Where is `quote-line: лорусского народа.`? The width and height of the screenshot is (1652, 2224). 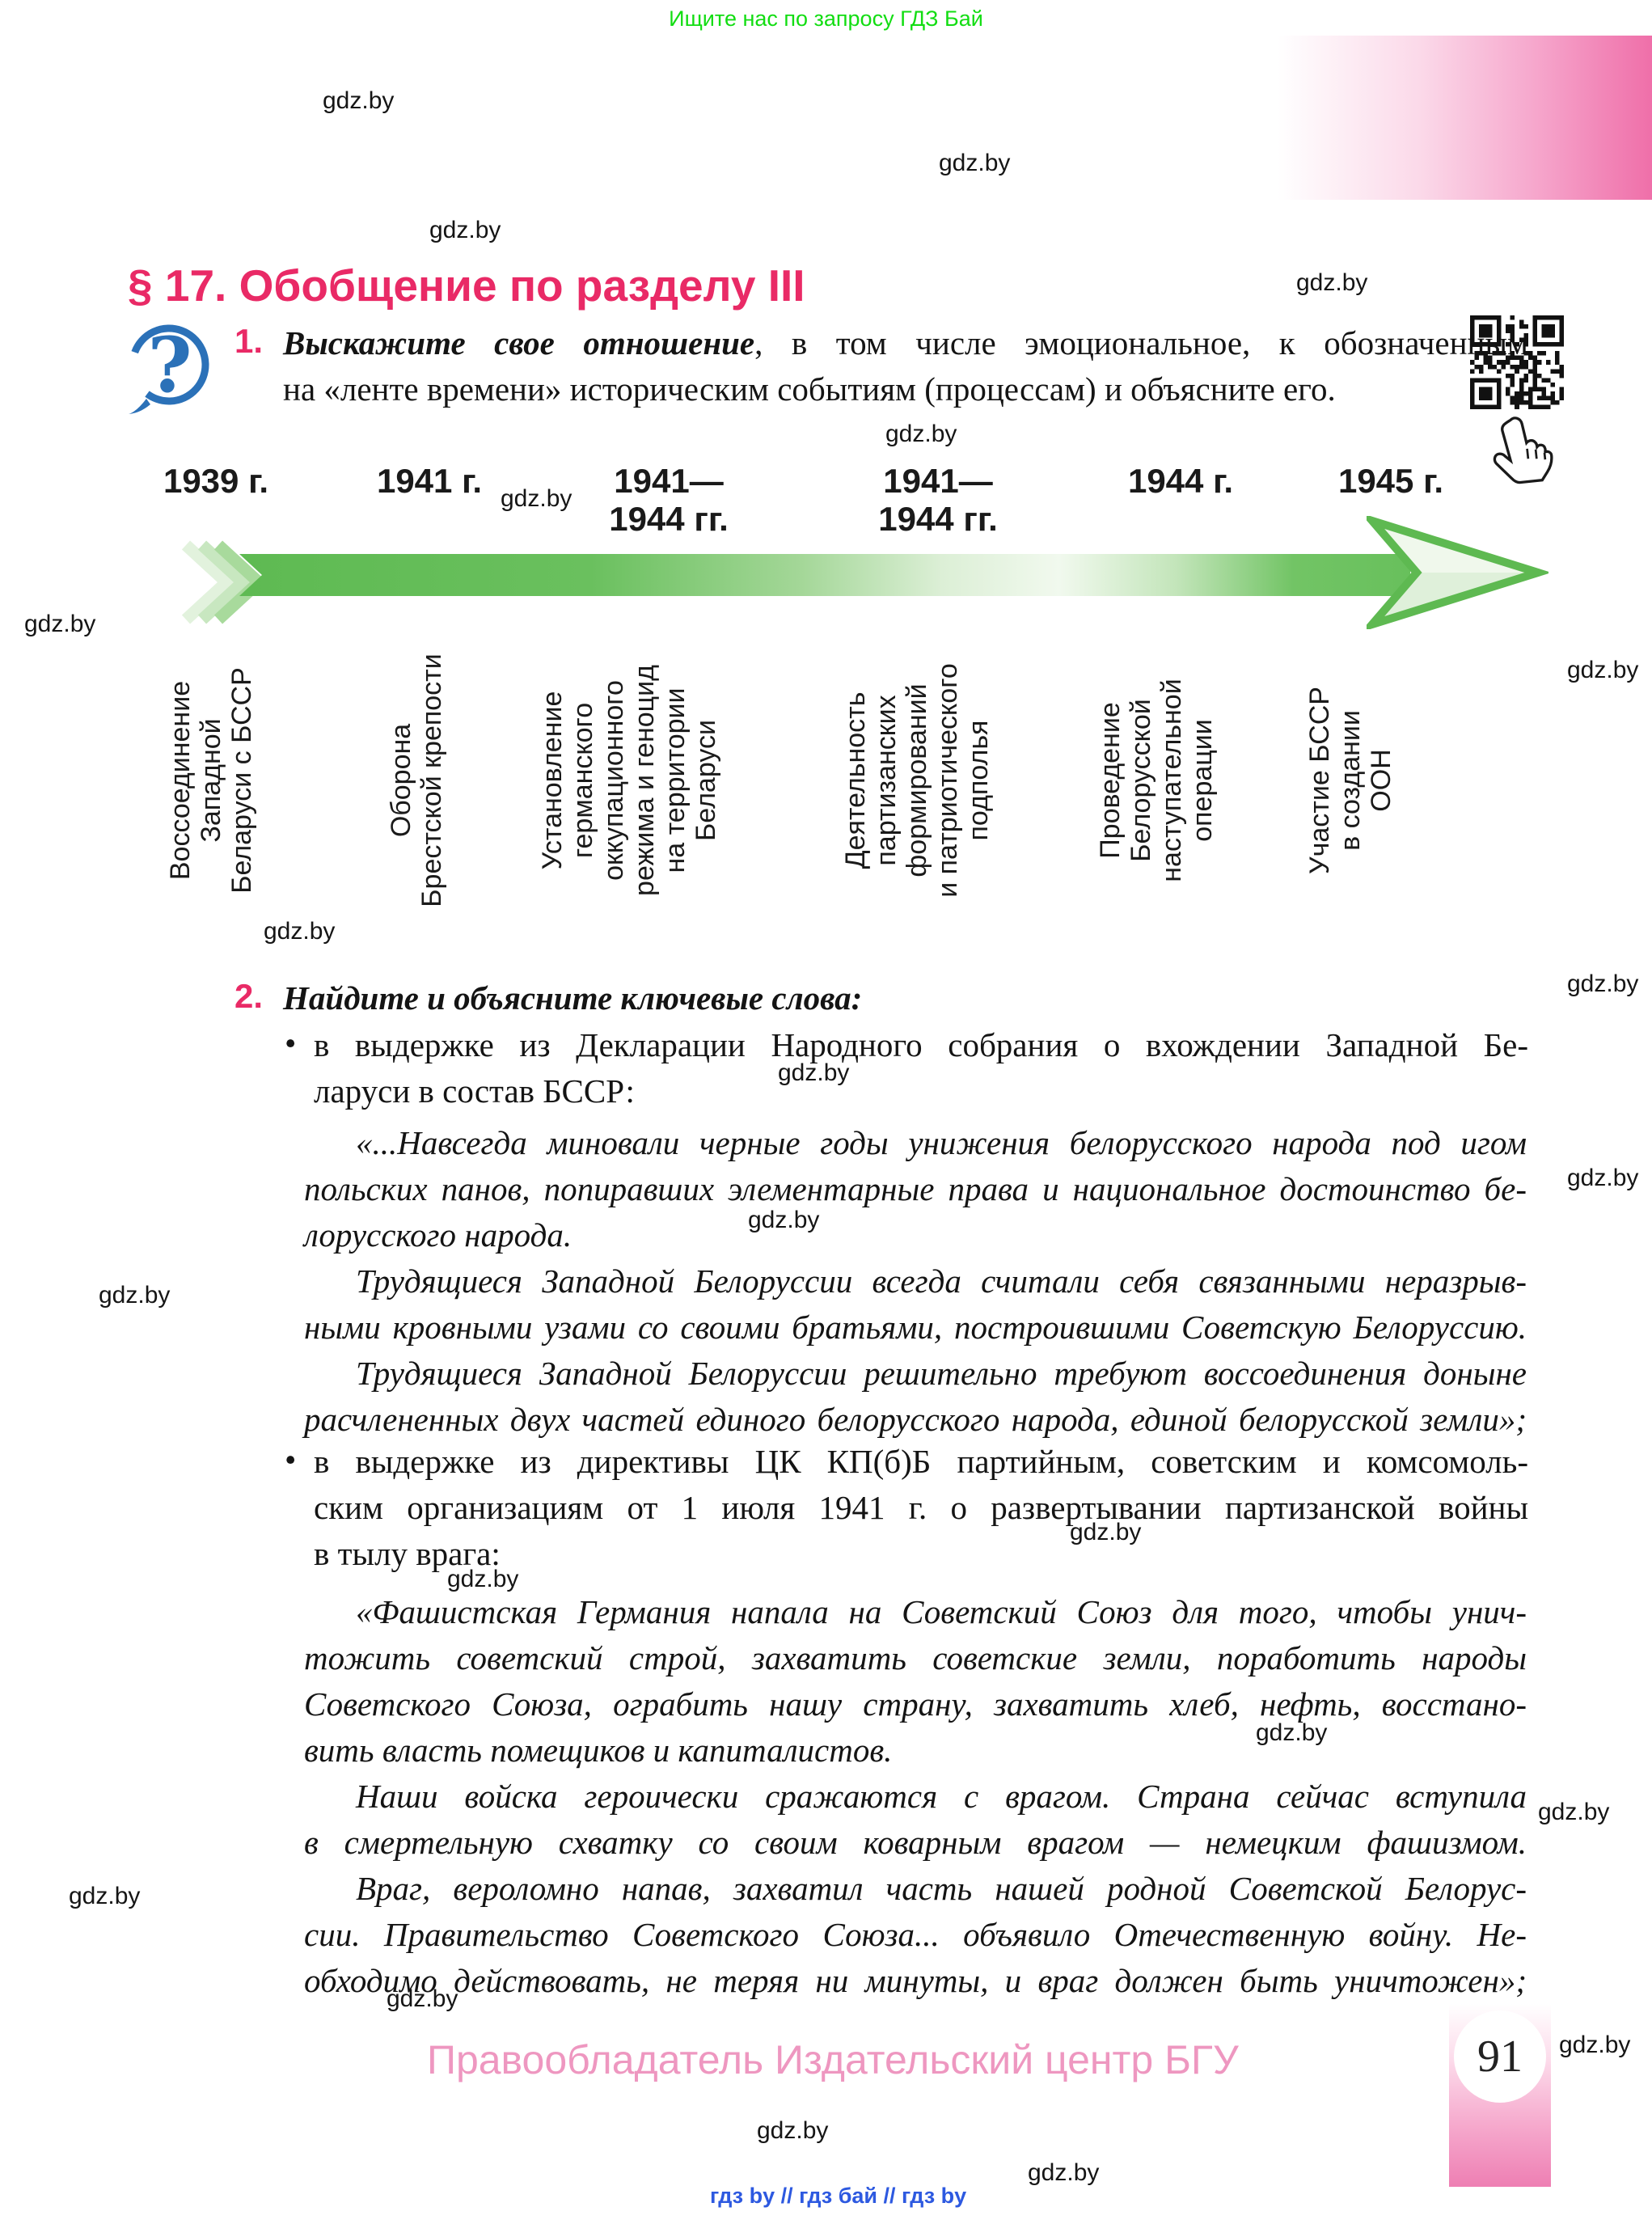 quote-line: лорусского народа. is located at coordinates (438, 1235).